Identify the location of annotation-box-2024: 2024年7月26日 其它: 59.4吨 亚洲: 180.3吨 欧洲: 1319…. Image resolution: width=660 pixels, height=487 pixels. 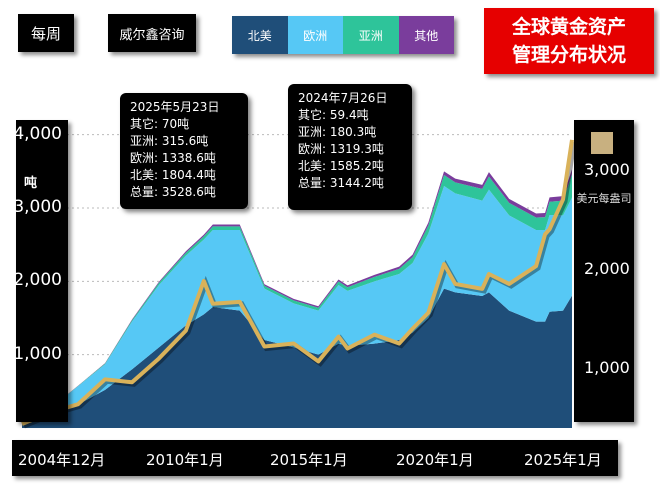
(350, 147).